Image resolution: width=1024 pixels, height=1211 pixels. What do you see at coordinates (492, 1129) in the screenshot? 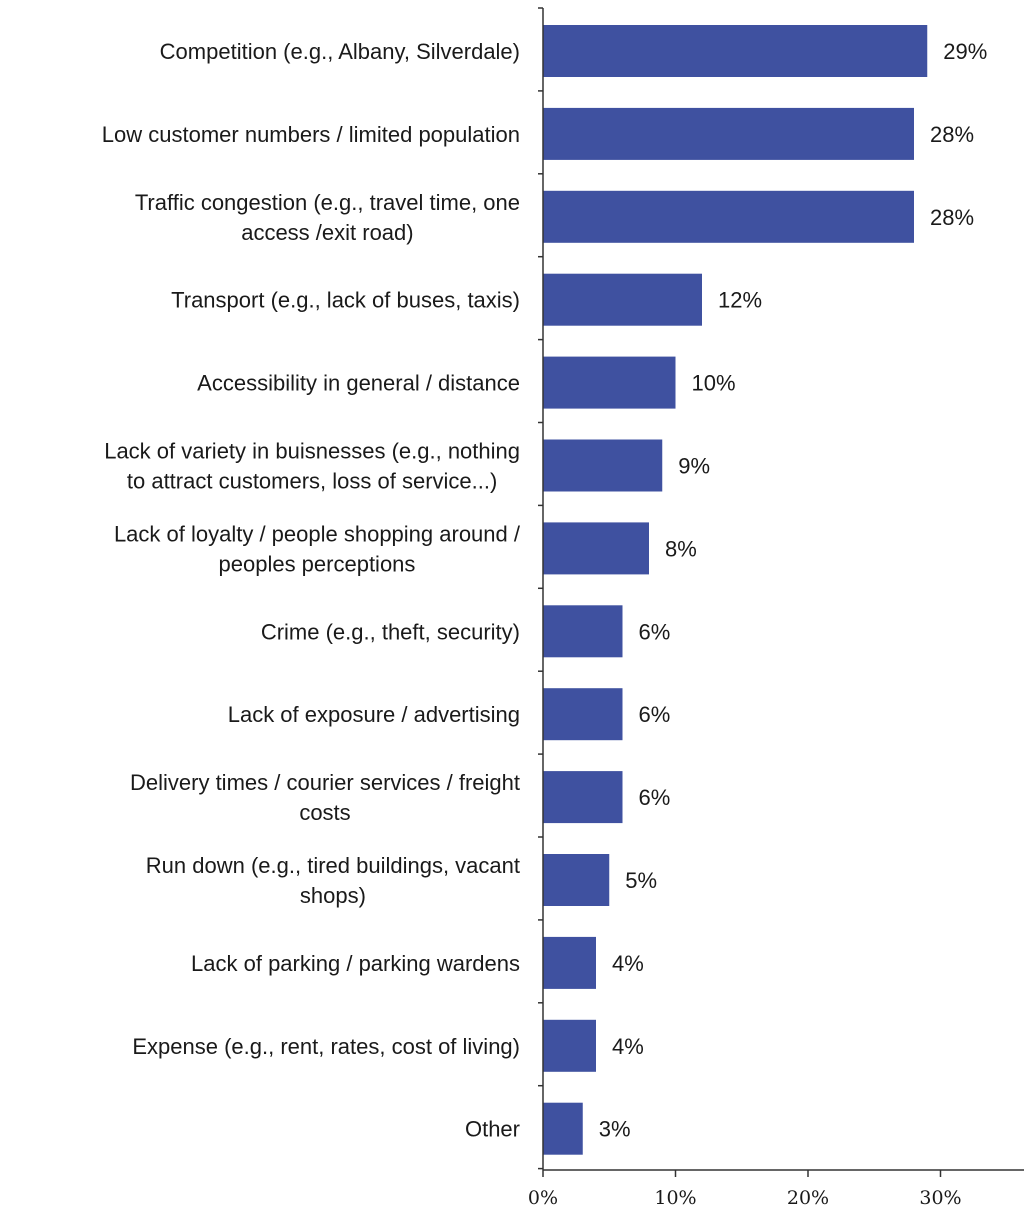
I see `category-label: Other` at bounding box center [492, 1129].